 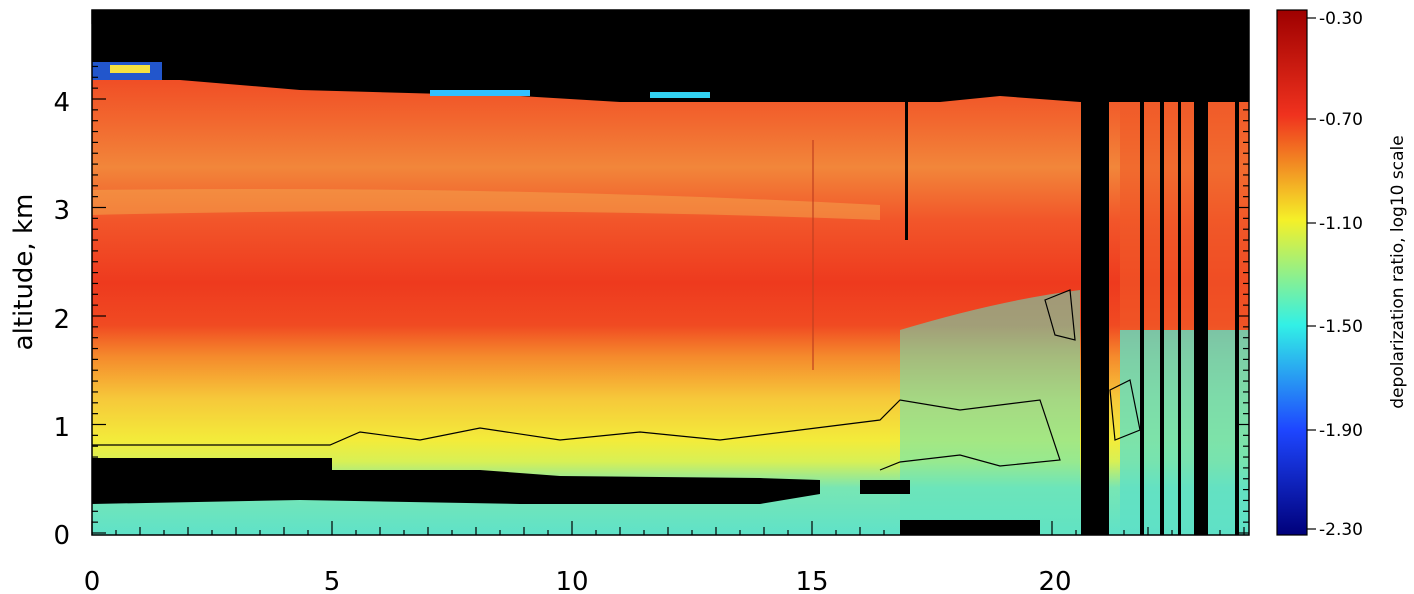 What do you see at coordinates (1341, 431) in the screenshot?
I see `colorbar-tick-label: -1.90` at bounding box center [1341, 431].